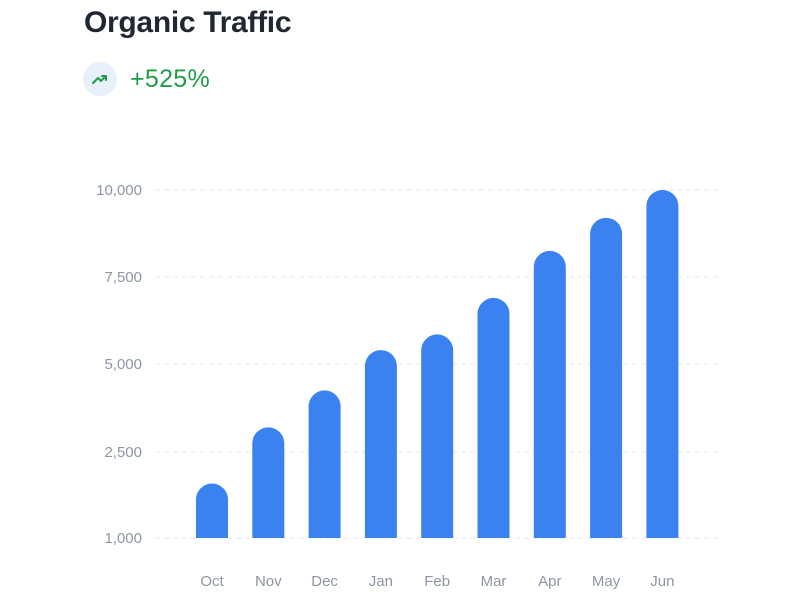  What do you see at coordinates (212, 581) in the screenshot?
I see `x-tick-label: Oct` at bounding box center [212, 581].